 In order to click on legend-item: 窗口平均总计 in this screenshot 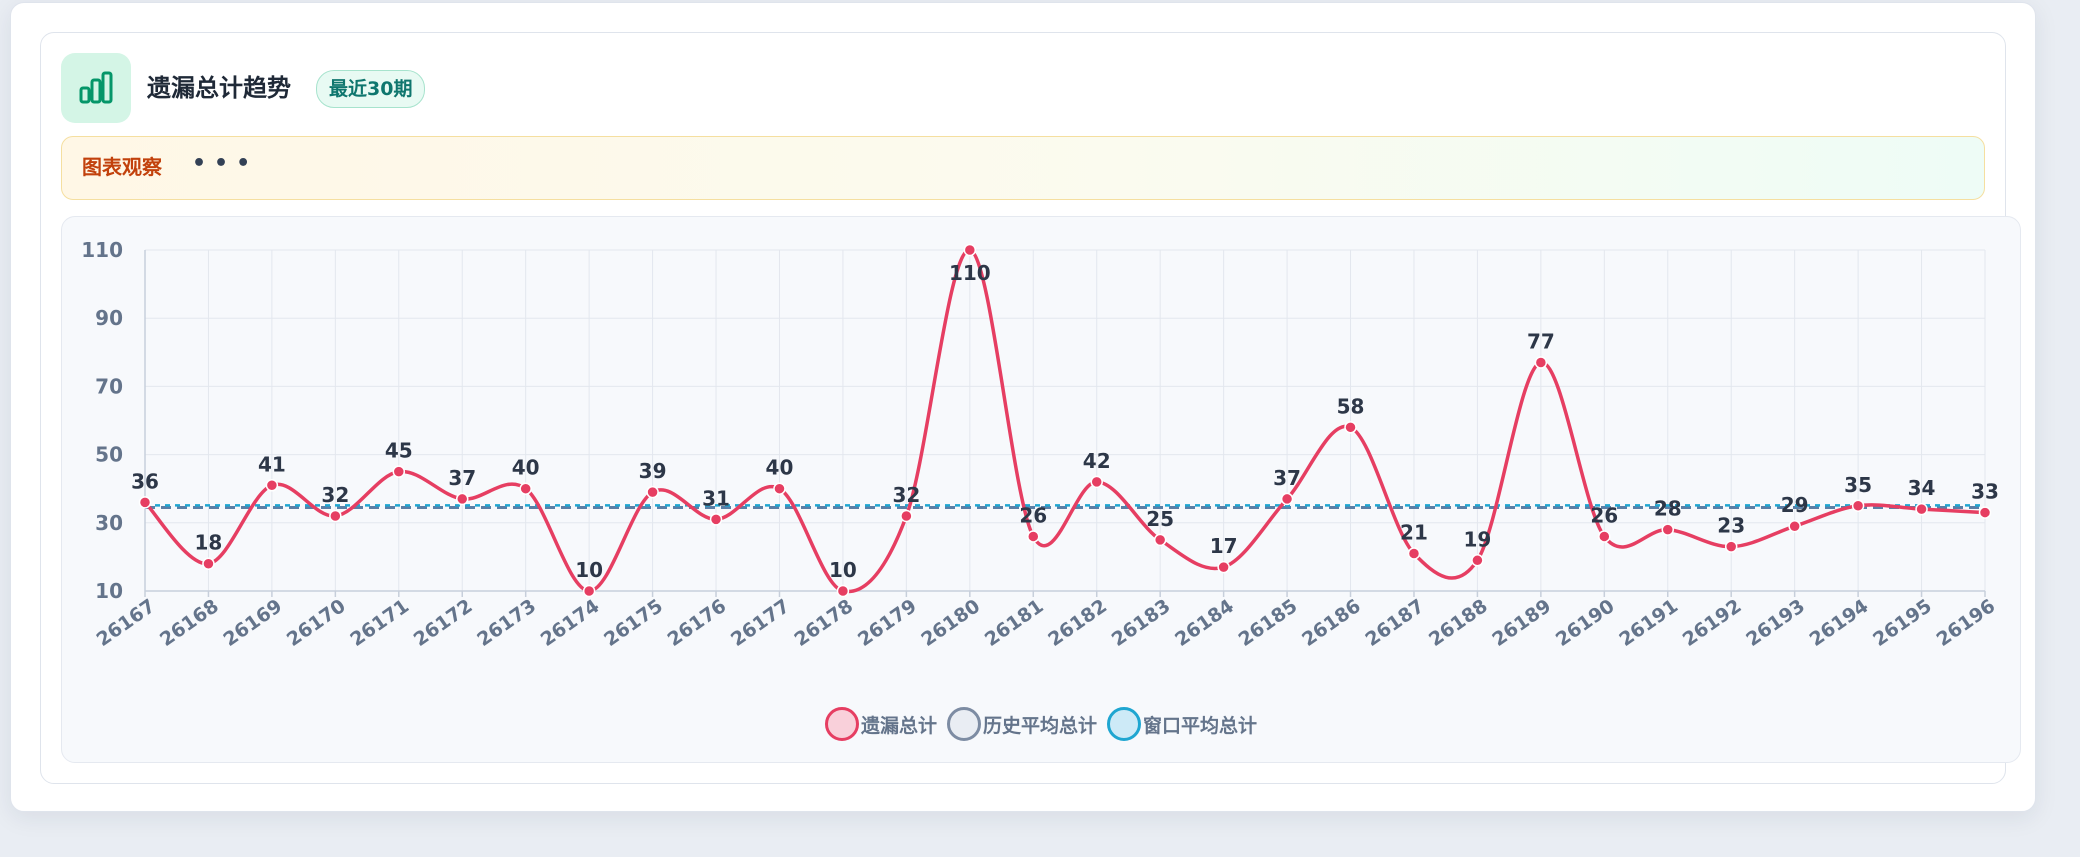, I will do `click(1182, 724)`.